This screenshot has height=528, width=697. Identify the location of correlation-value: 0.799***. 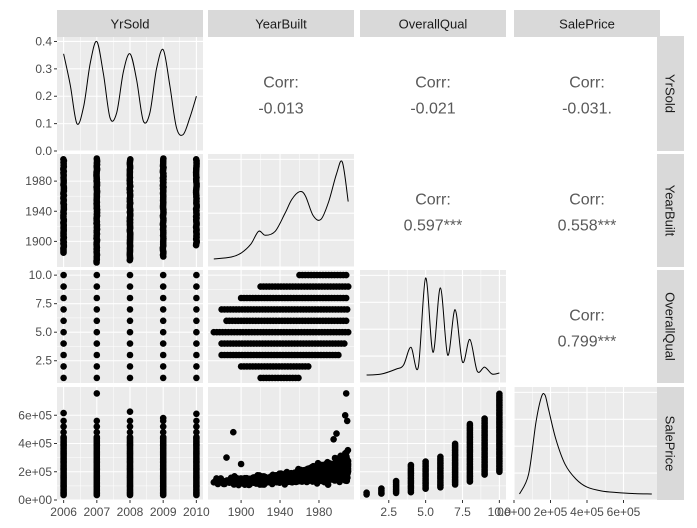
(587, 342).